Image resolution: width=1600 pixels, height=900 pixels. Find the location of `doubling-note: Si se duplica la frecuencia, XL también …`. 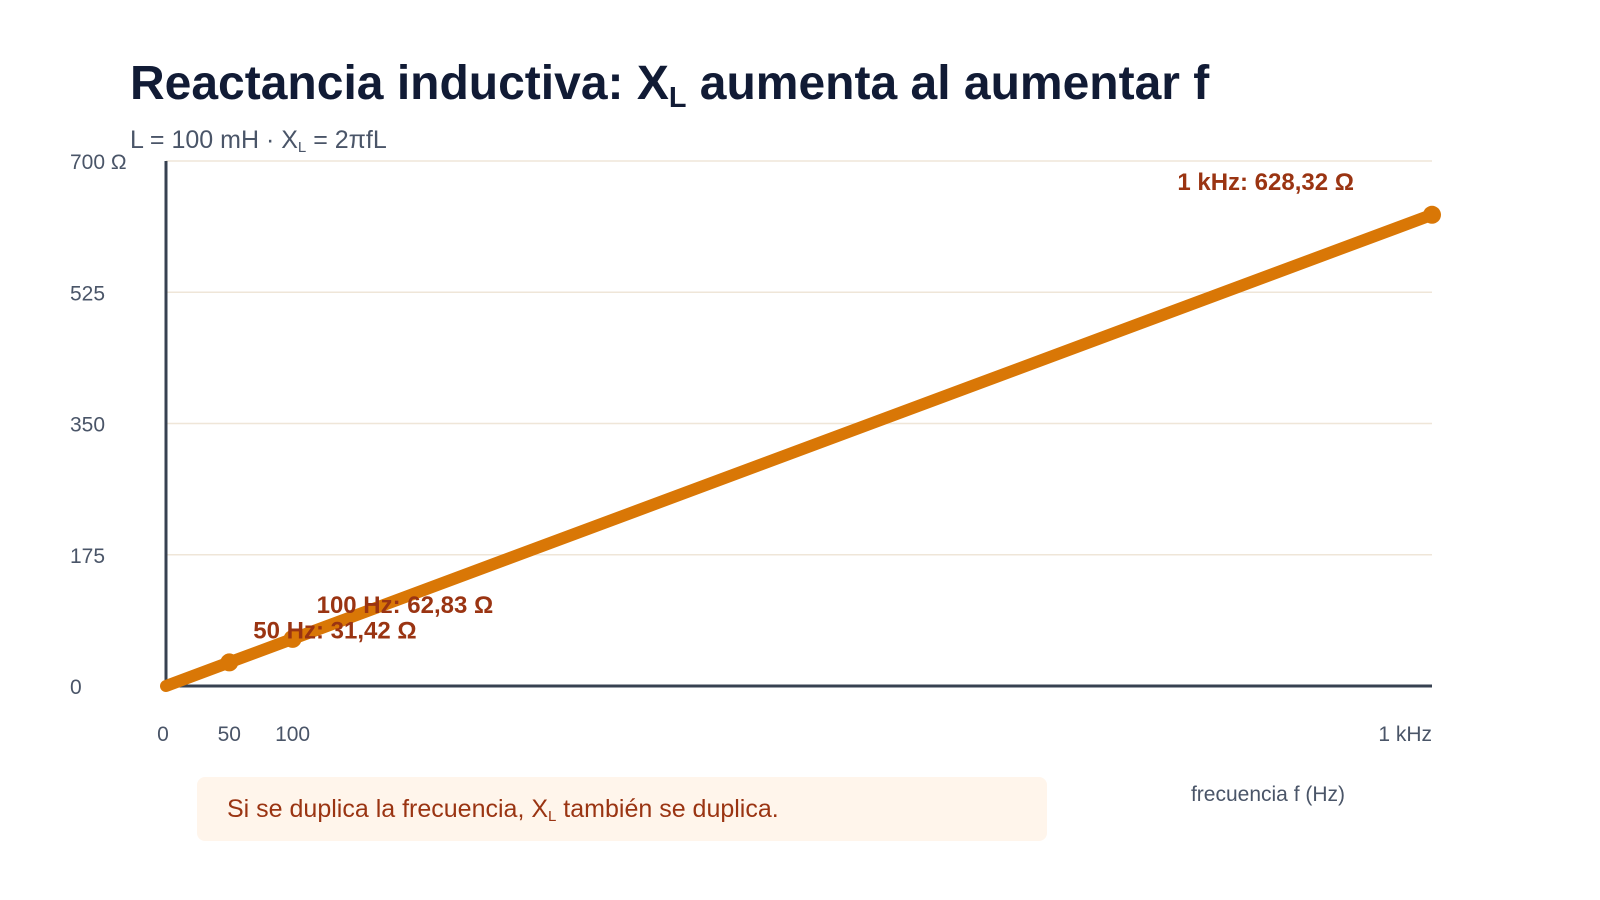

doubling-note: Si se duplica la frecuencia, XL también … is located at coordinates (622, 809).